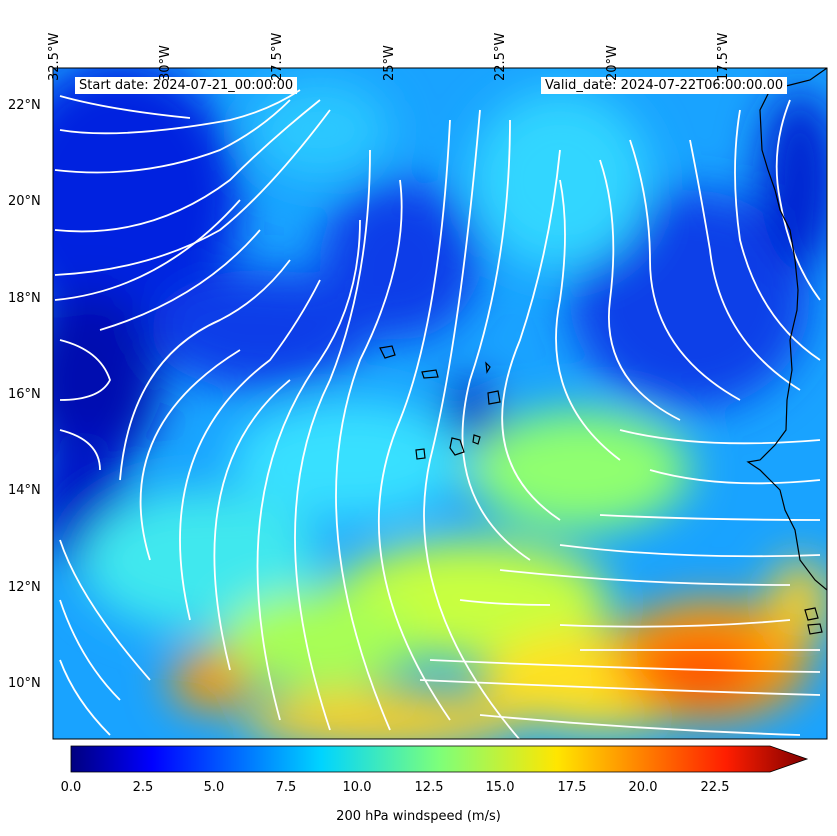 This screenshot has height=836, width=837. I want to click on lon-label: 25°W, so click(389, 63).